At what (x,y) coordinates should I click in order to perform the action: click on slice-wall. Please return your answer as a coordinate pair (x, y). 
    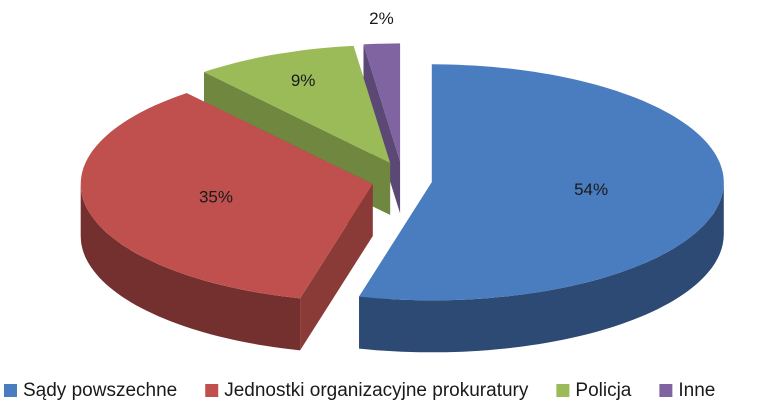
    Looking at the image, I should click on (190, 267).